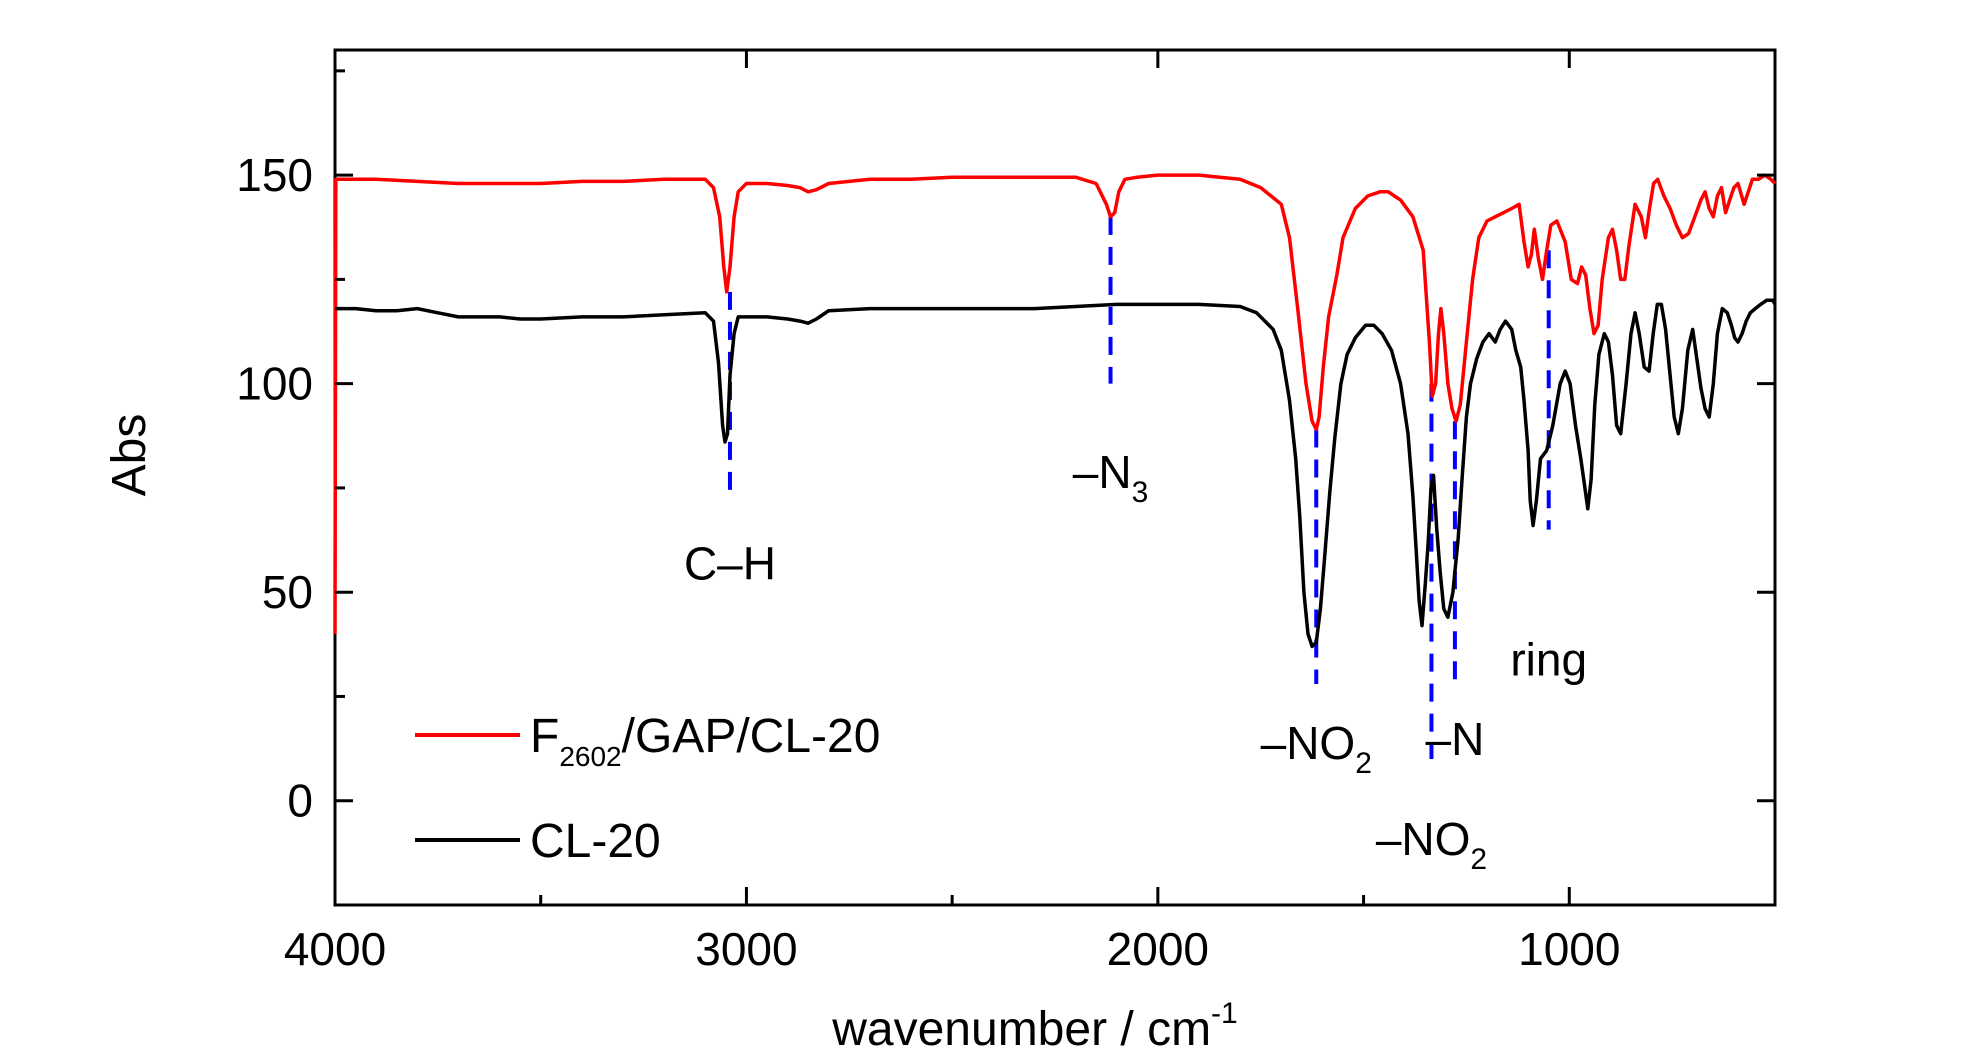 The image size is (1984, 1062). What do you see at coordinates (705, 741) in the screenshot?
I see `legend-label-f2602-gap-cl20: F2602/GAP/CL-20` at bounding box center [705, 741].